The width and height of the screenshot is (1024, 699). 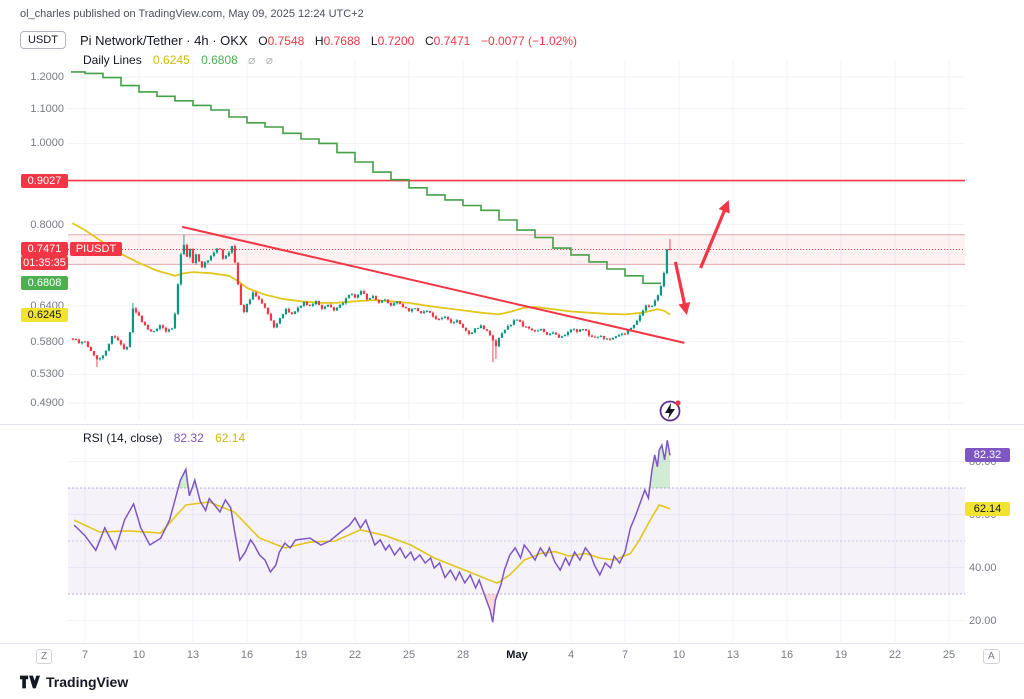 What do you see at coordinates (171, 60) in the screenshot?
I see `indicator-value-yellow: 0.6245` at bounding box center [171, 60].